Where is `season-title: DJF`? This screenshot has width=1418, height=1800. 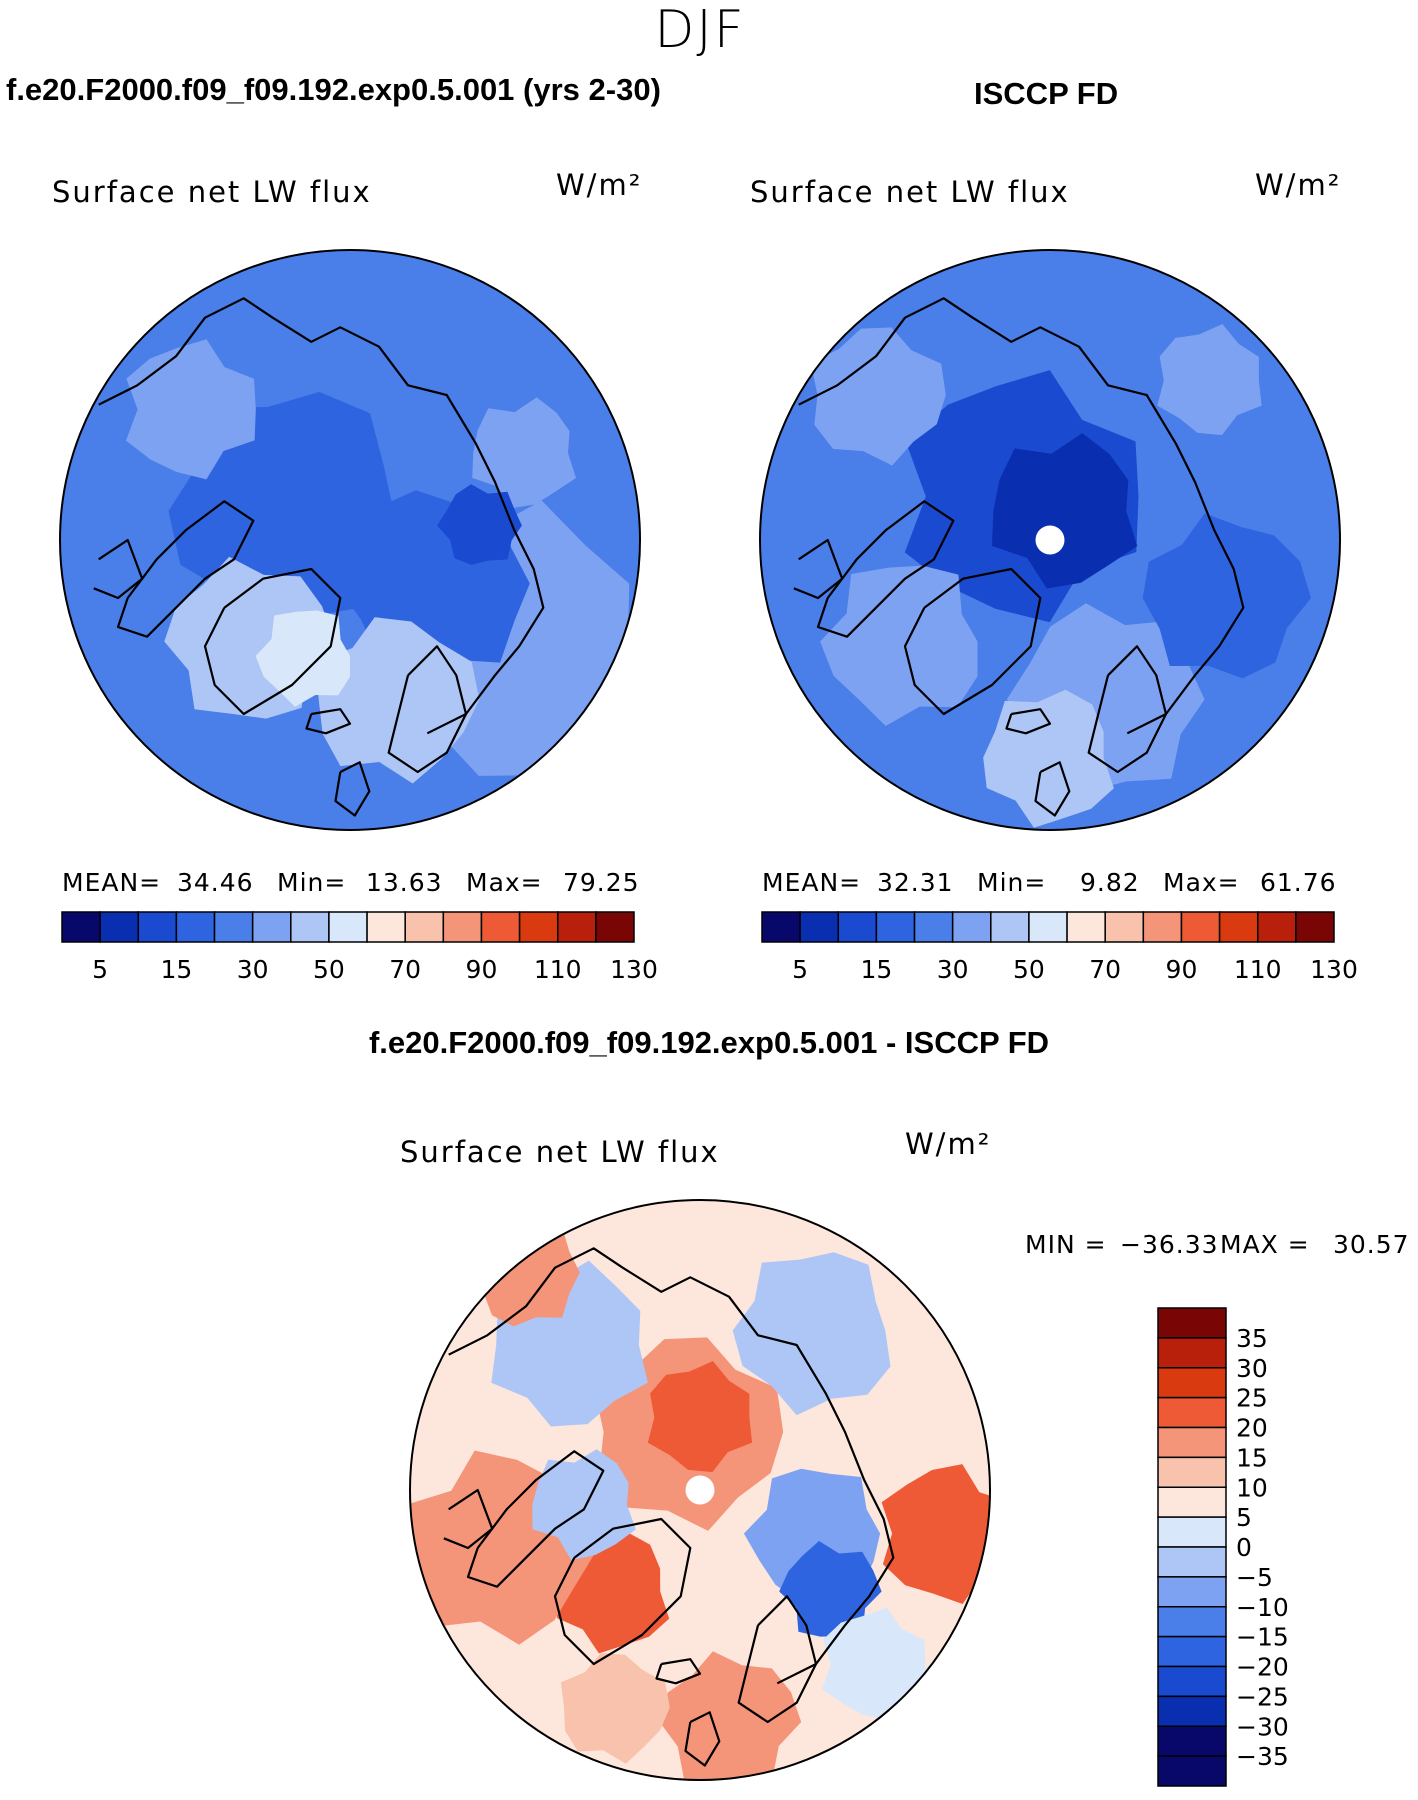 season-title: DJF is located at coordinates (700, 30).